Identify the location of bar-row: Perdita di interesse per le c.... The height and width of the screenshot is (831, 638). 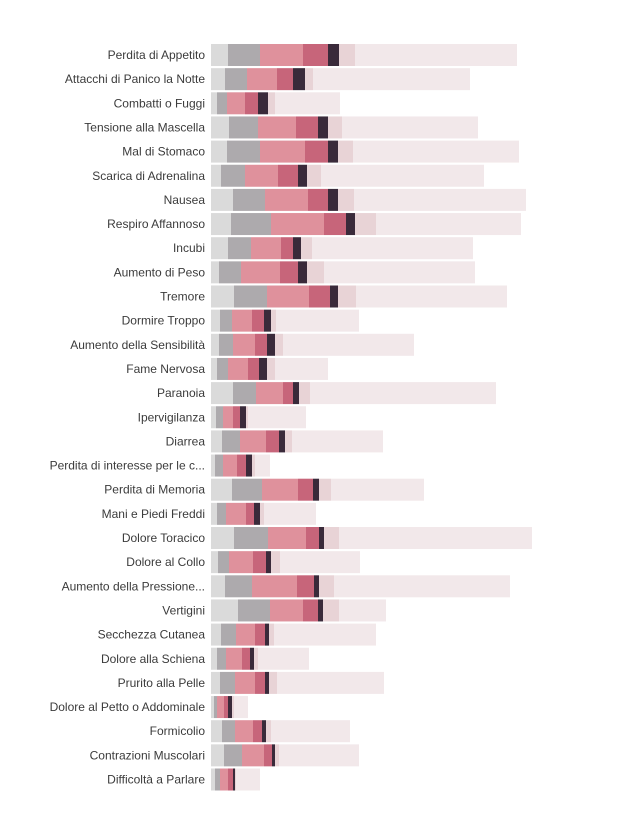
(160, 465).